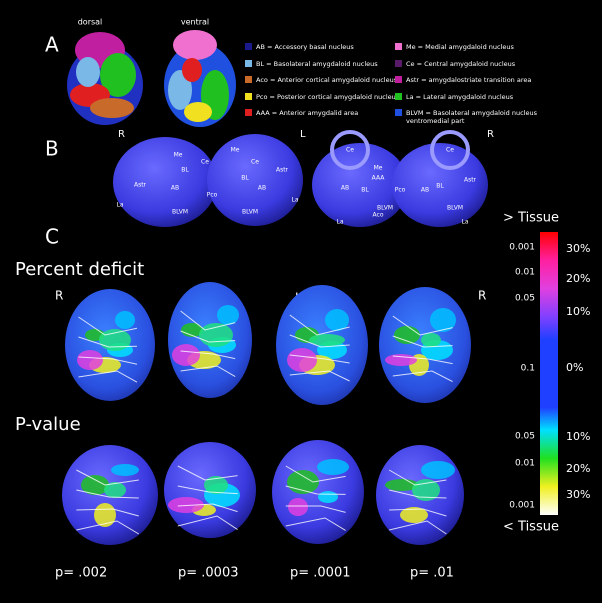 Image resolution: width=602 pixels, height=603 pixels. I want to click on panel-label: B, so click(52, 149).